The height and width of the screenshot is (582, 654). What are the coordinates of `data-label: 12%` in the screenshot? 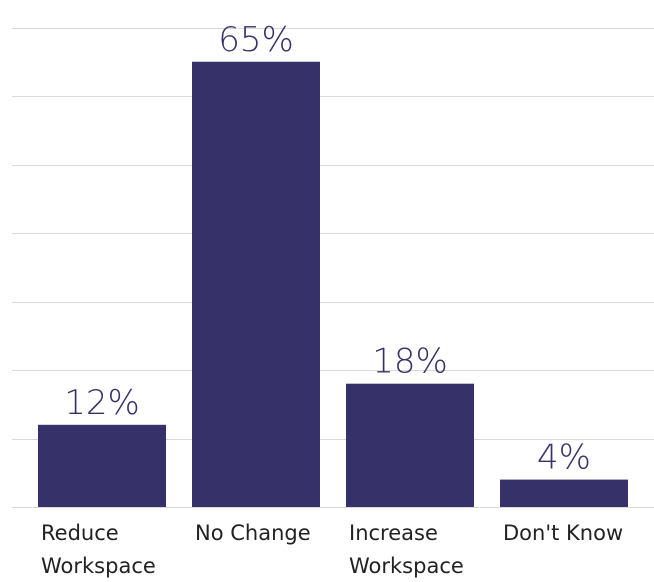 It's located at (102, 403).